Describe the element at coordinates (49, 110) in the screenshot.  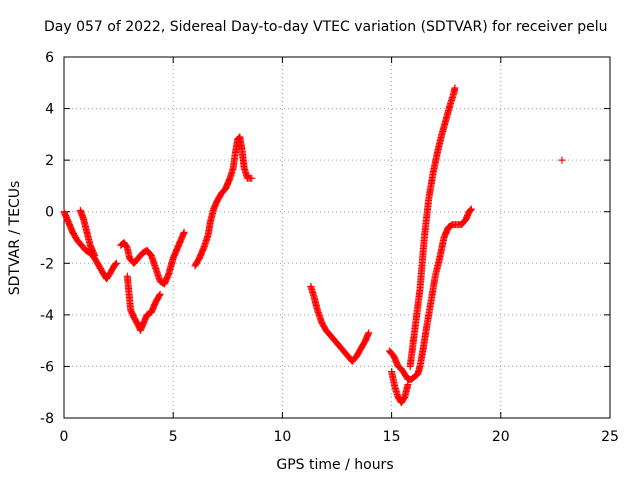
I see `y-tick-label: 4` at that location.